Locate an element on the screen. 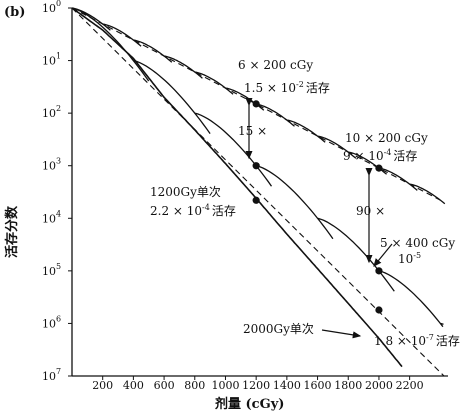 This screenshot has height=417, width=468. annotation-single-1200-survival: 2.2 × 10-4 活存 is located at coordinates (193, 210).